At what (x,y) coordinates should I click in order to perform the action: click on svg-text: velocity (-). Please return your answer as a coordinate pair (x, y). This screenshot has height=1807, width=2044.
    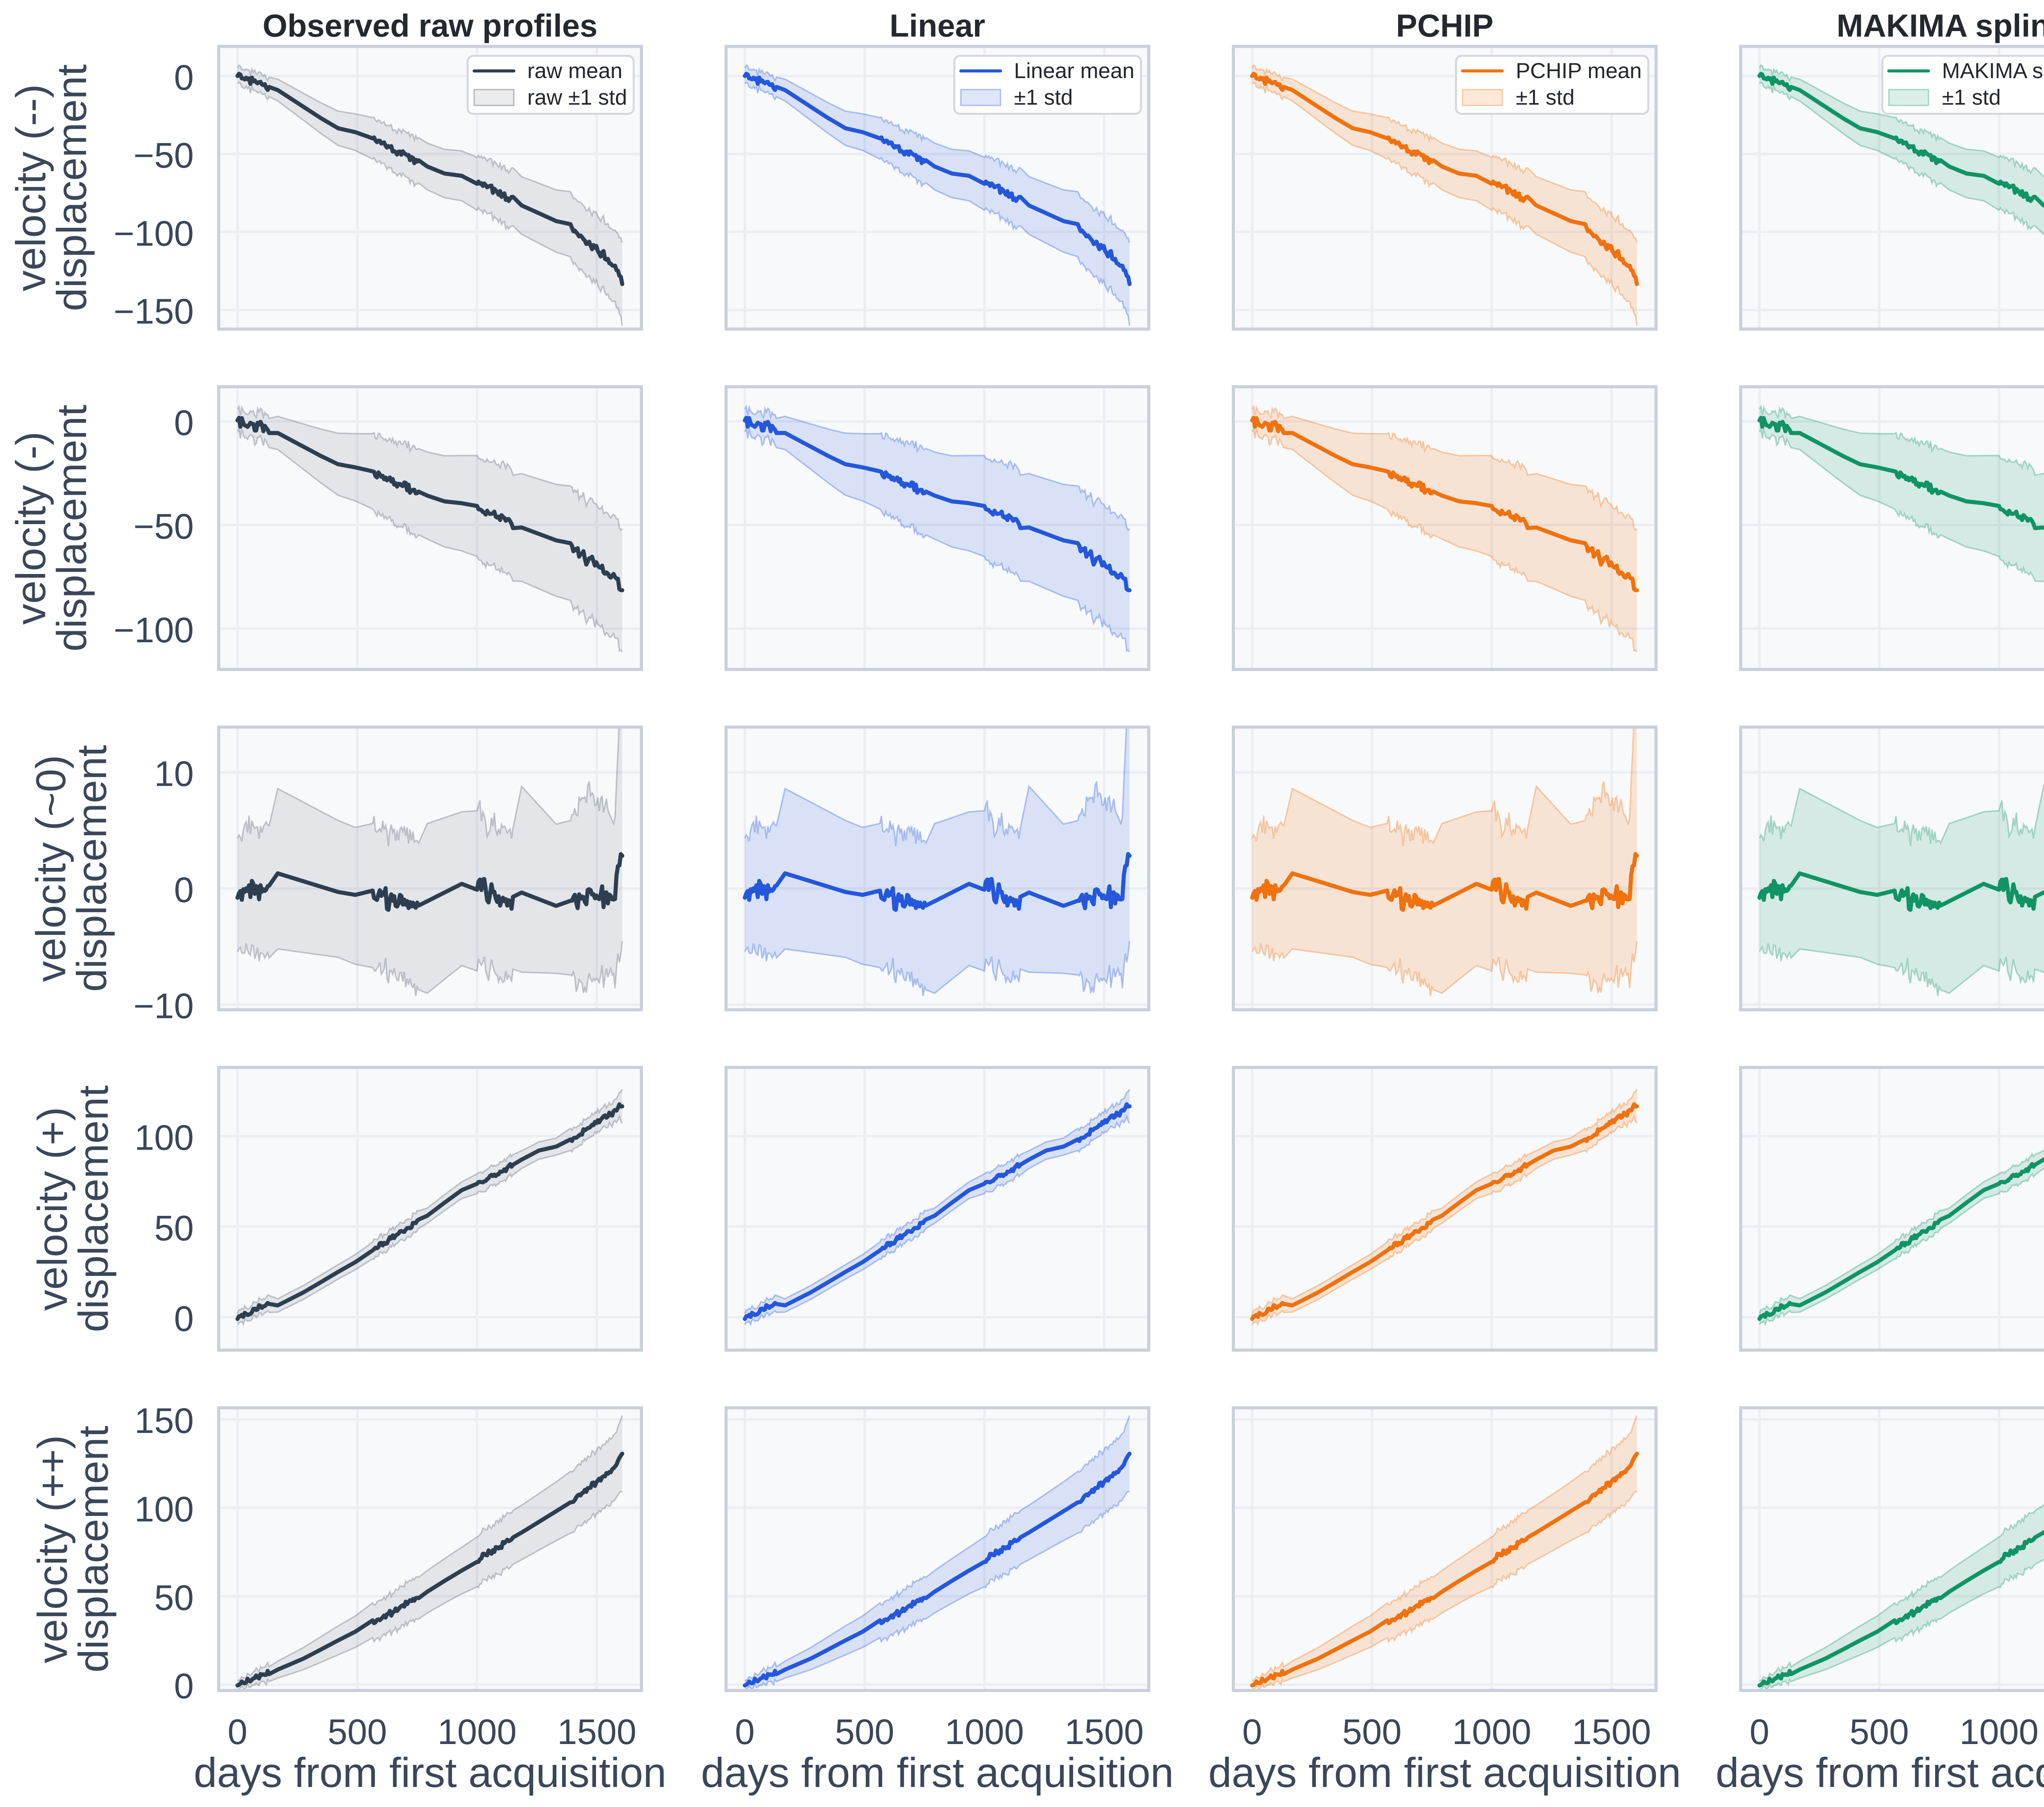
    Looking at the image, I should click on (31, 528).